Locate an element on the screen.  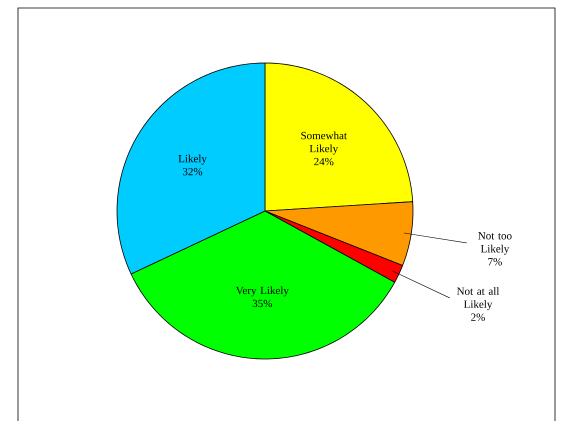
data-label: 24% is located at coordinates (324, 162).